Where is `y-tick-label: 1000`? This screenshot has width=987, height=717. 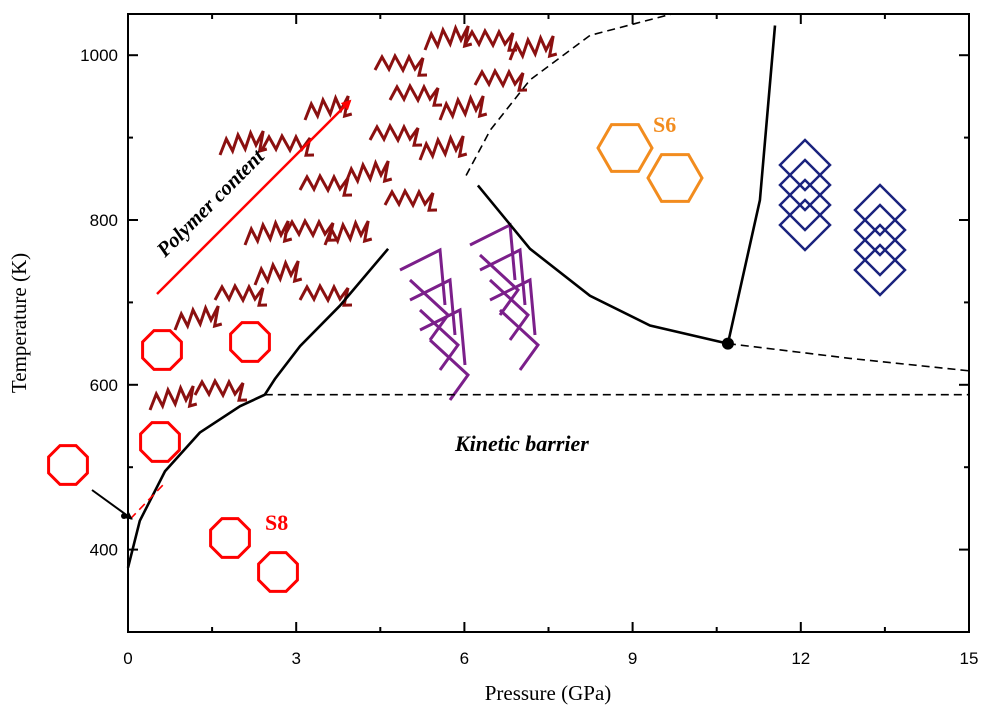 y-tick-label: 1000 is located at coordinates (99, 55).